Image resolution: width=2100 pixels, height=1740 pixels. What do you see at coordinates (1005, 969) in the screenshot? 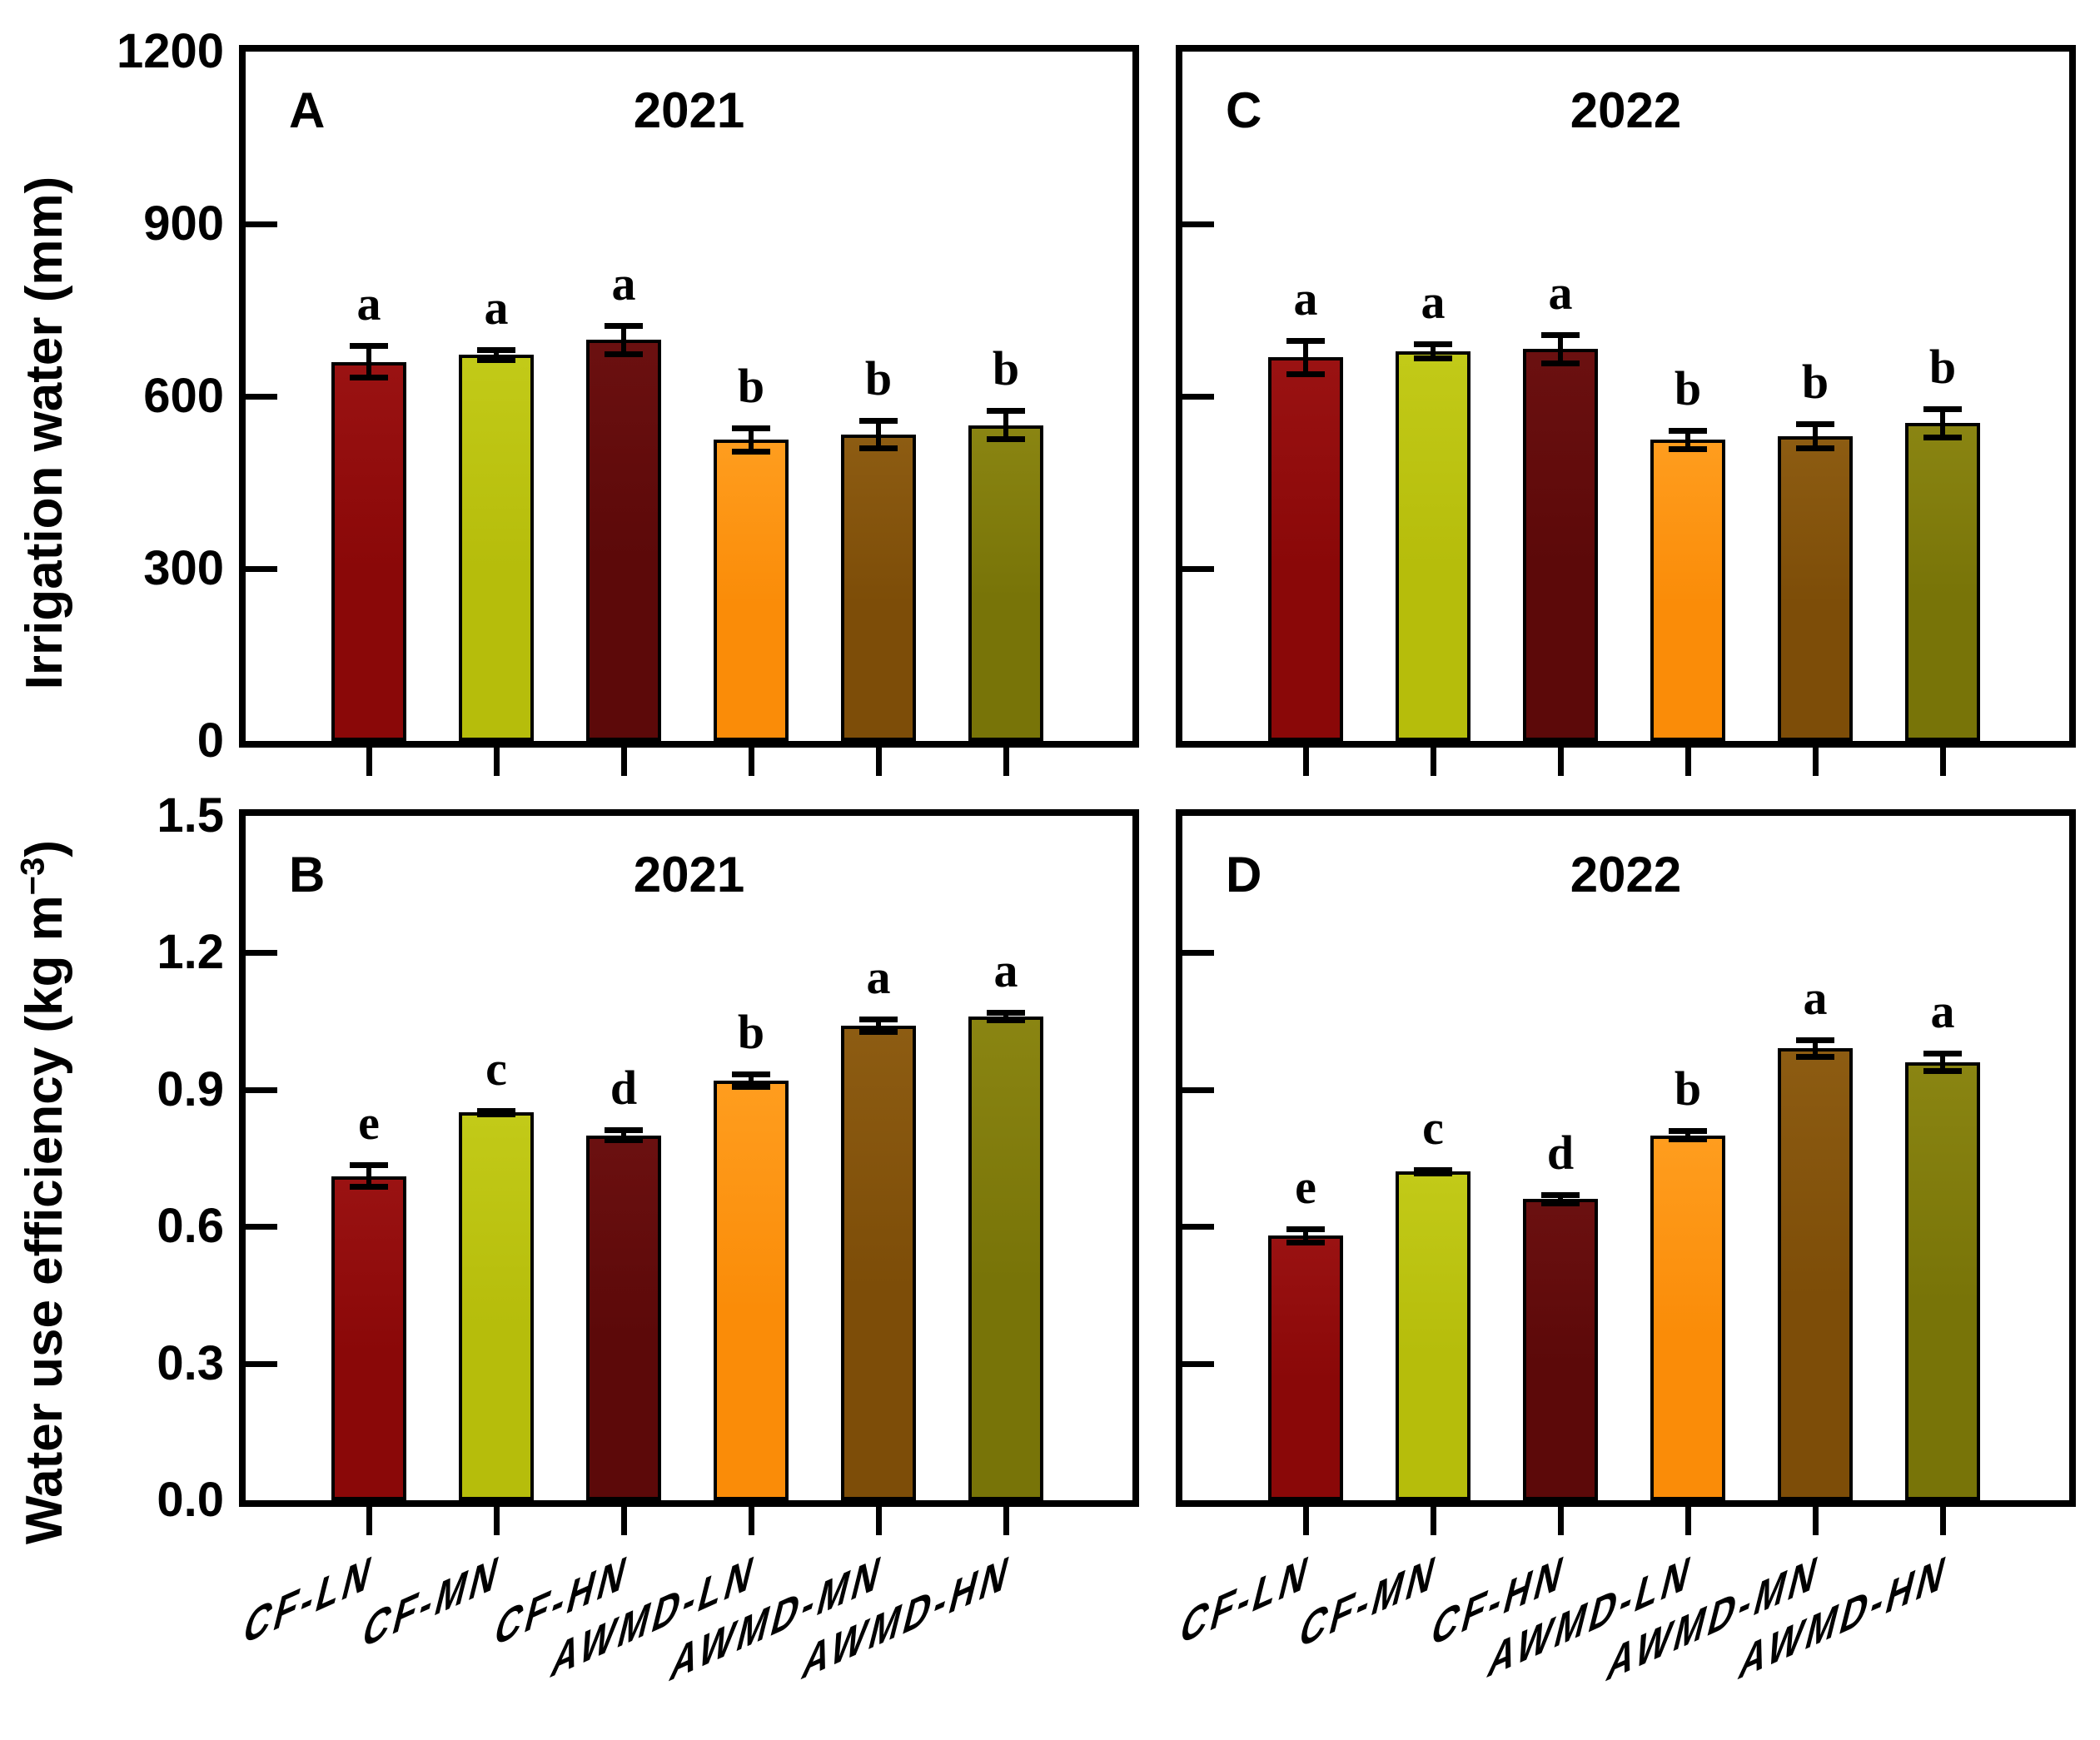
I see `sig-letter-B-AWMD-HN: a` at bounding box center [1005, 969].